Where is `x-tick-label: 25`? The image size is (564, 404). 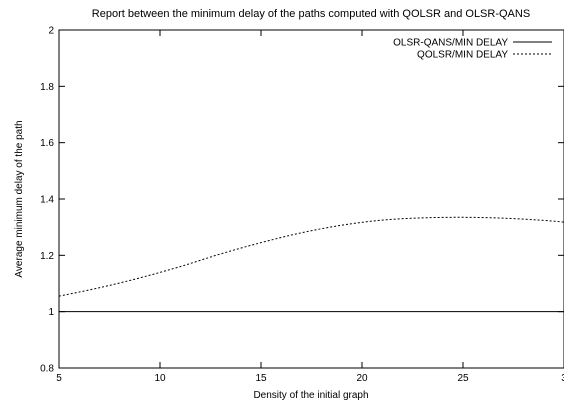 x-tick-label: 25 is located at coordinates (463, 378).